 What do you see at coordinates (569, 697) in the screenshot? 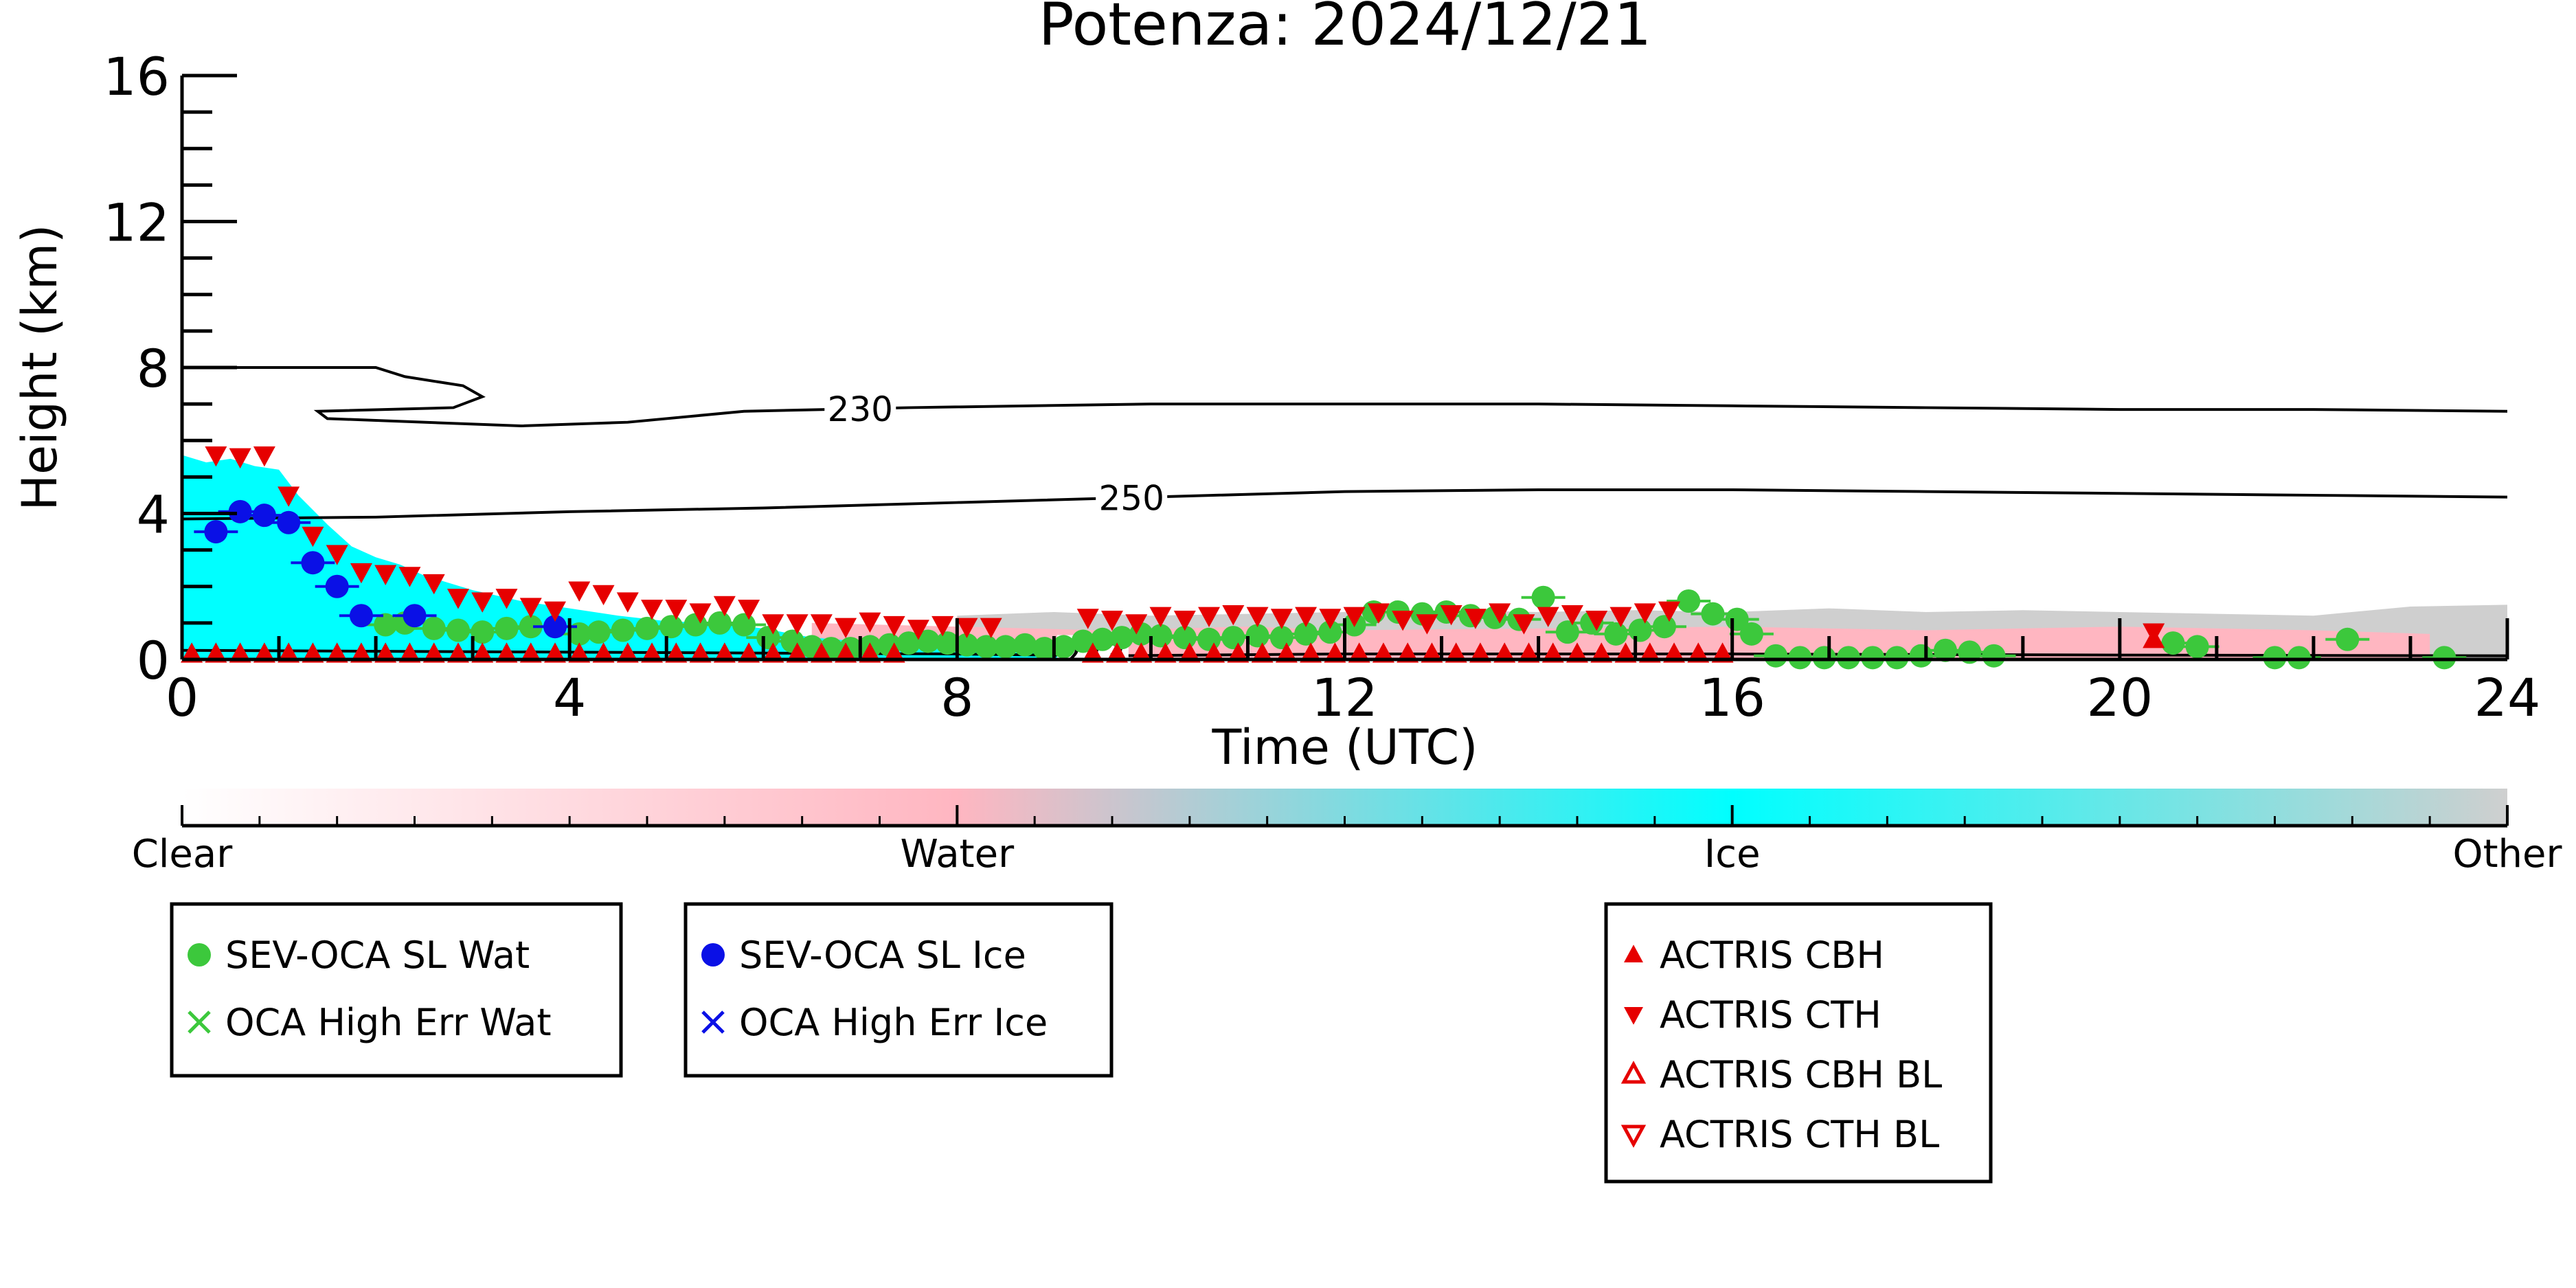
I see `x-tick-label: 4` at bounding box center [569, 697].